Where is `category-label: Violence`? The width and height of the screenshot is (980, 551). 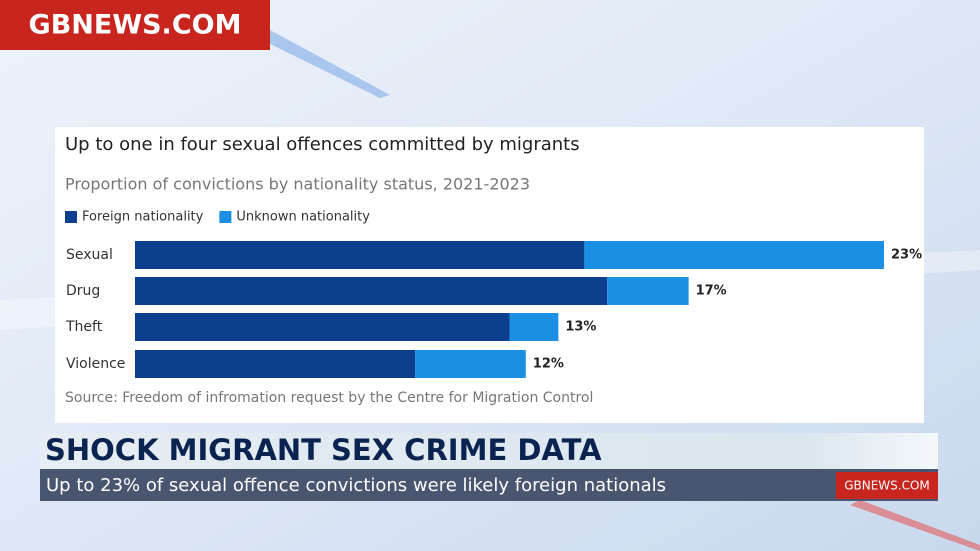 category-label: Violence is located at coordinates (95, 364).